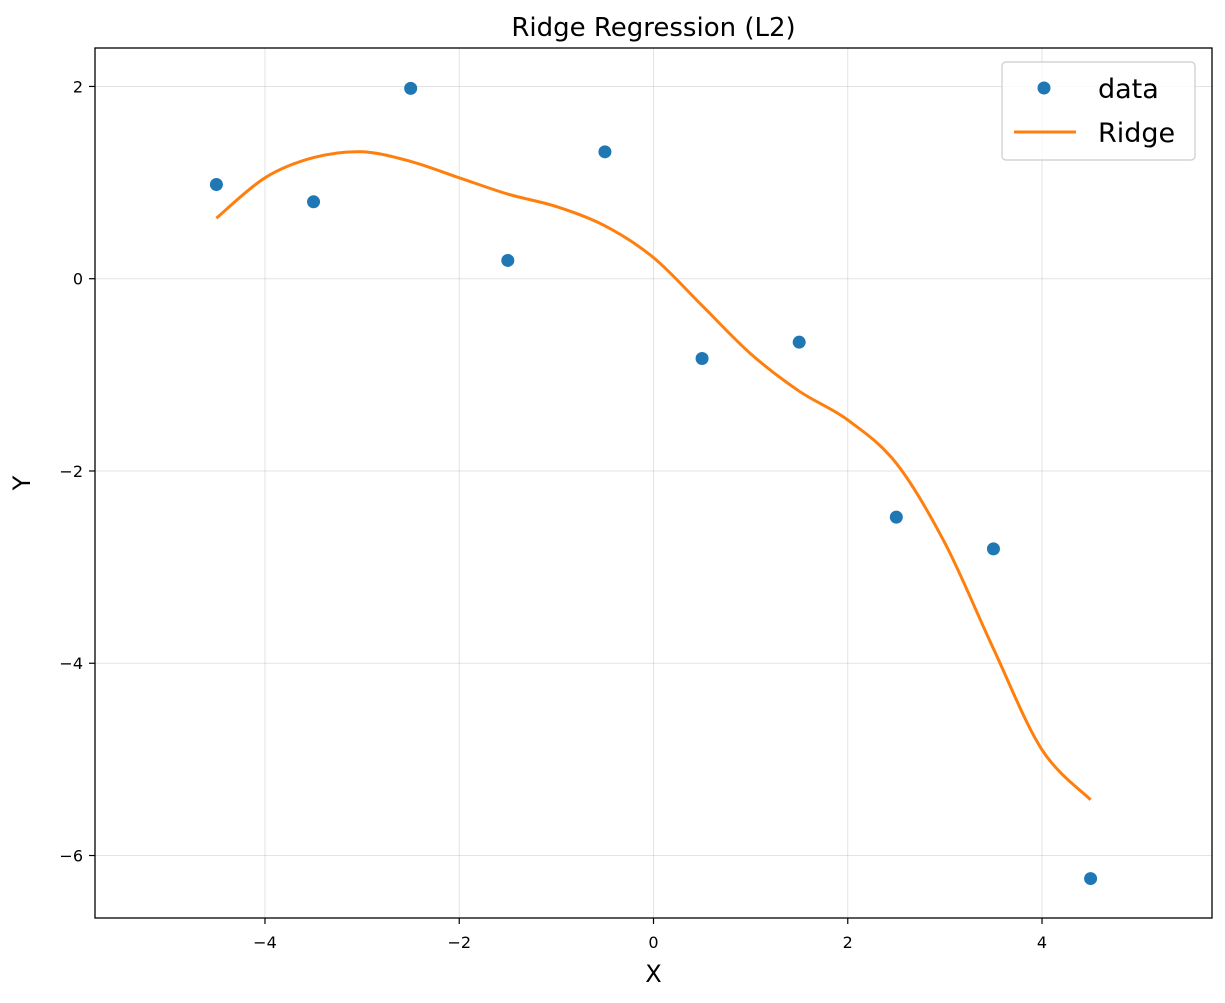  I want to click on y-axis-label: Y, so click(22, 483).